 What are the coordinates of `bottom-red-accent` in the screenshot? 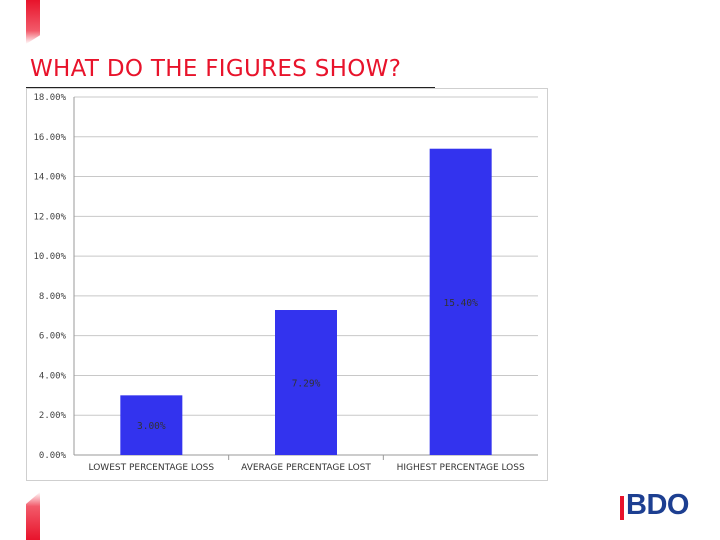 It's located at (33, 516).